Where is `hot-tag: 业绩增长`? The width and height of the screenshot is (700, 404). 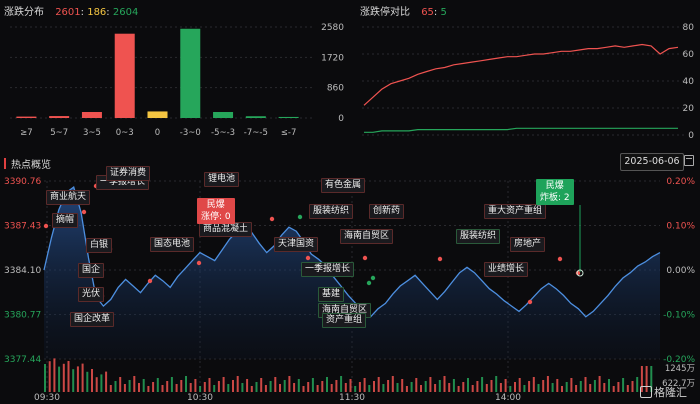
hot-tag: 业绩增长 is located at coordinates (506, 269).